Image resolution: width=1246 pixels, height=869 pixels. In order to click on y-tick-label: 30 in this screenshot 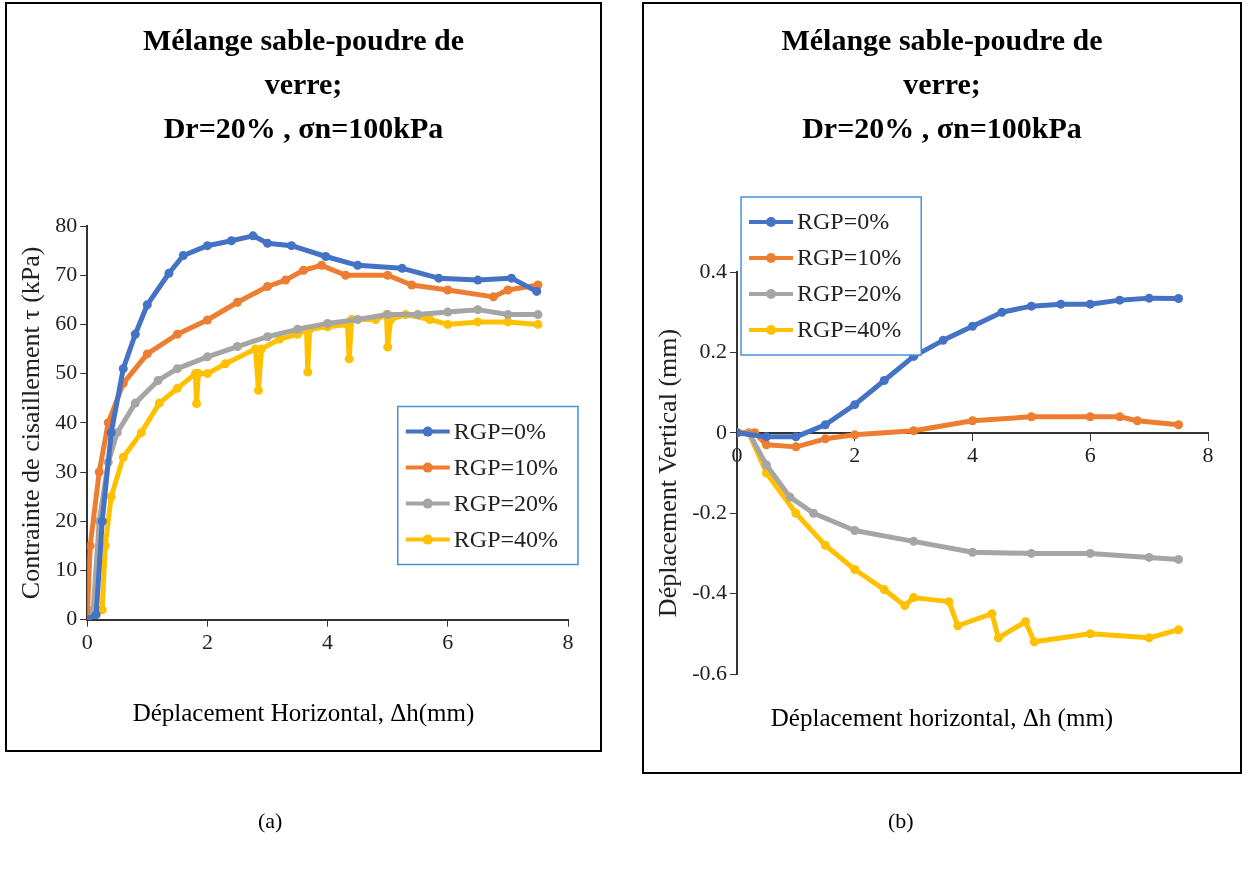, I will do `click(66, 470)`.